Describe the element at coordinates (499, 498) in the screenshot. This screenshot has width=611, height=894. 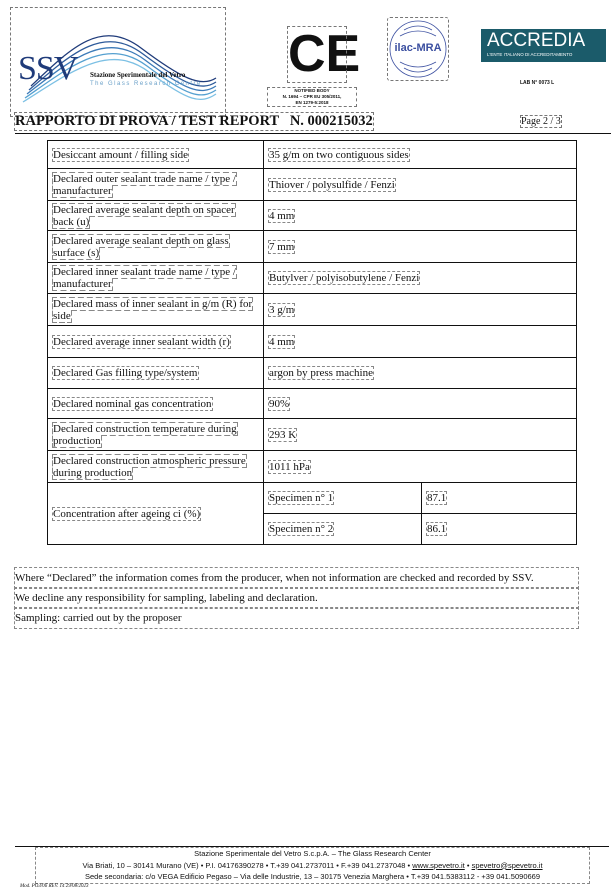
I see `specimen-value-cell: 87.1` at that location.